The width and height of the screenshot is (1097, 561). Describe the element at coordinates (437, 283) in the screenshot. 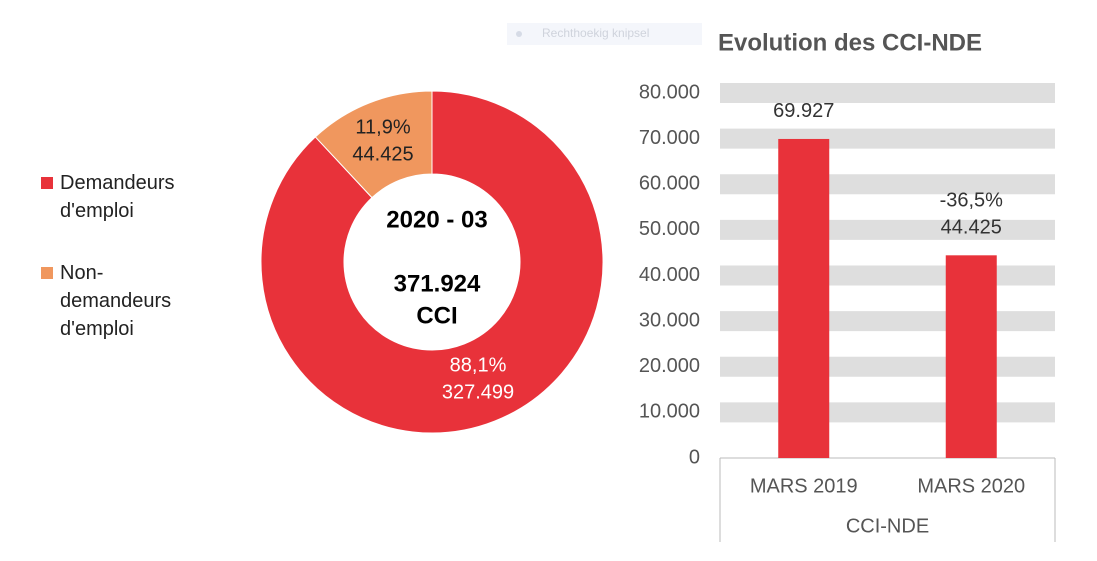

I see `center-total: 371.924` at that location.